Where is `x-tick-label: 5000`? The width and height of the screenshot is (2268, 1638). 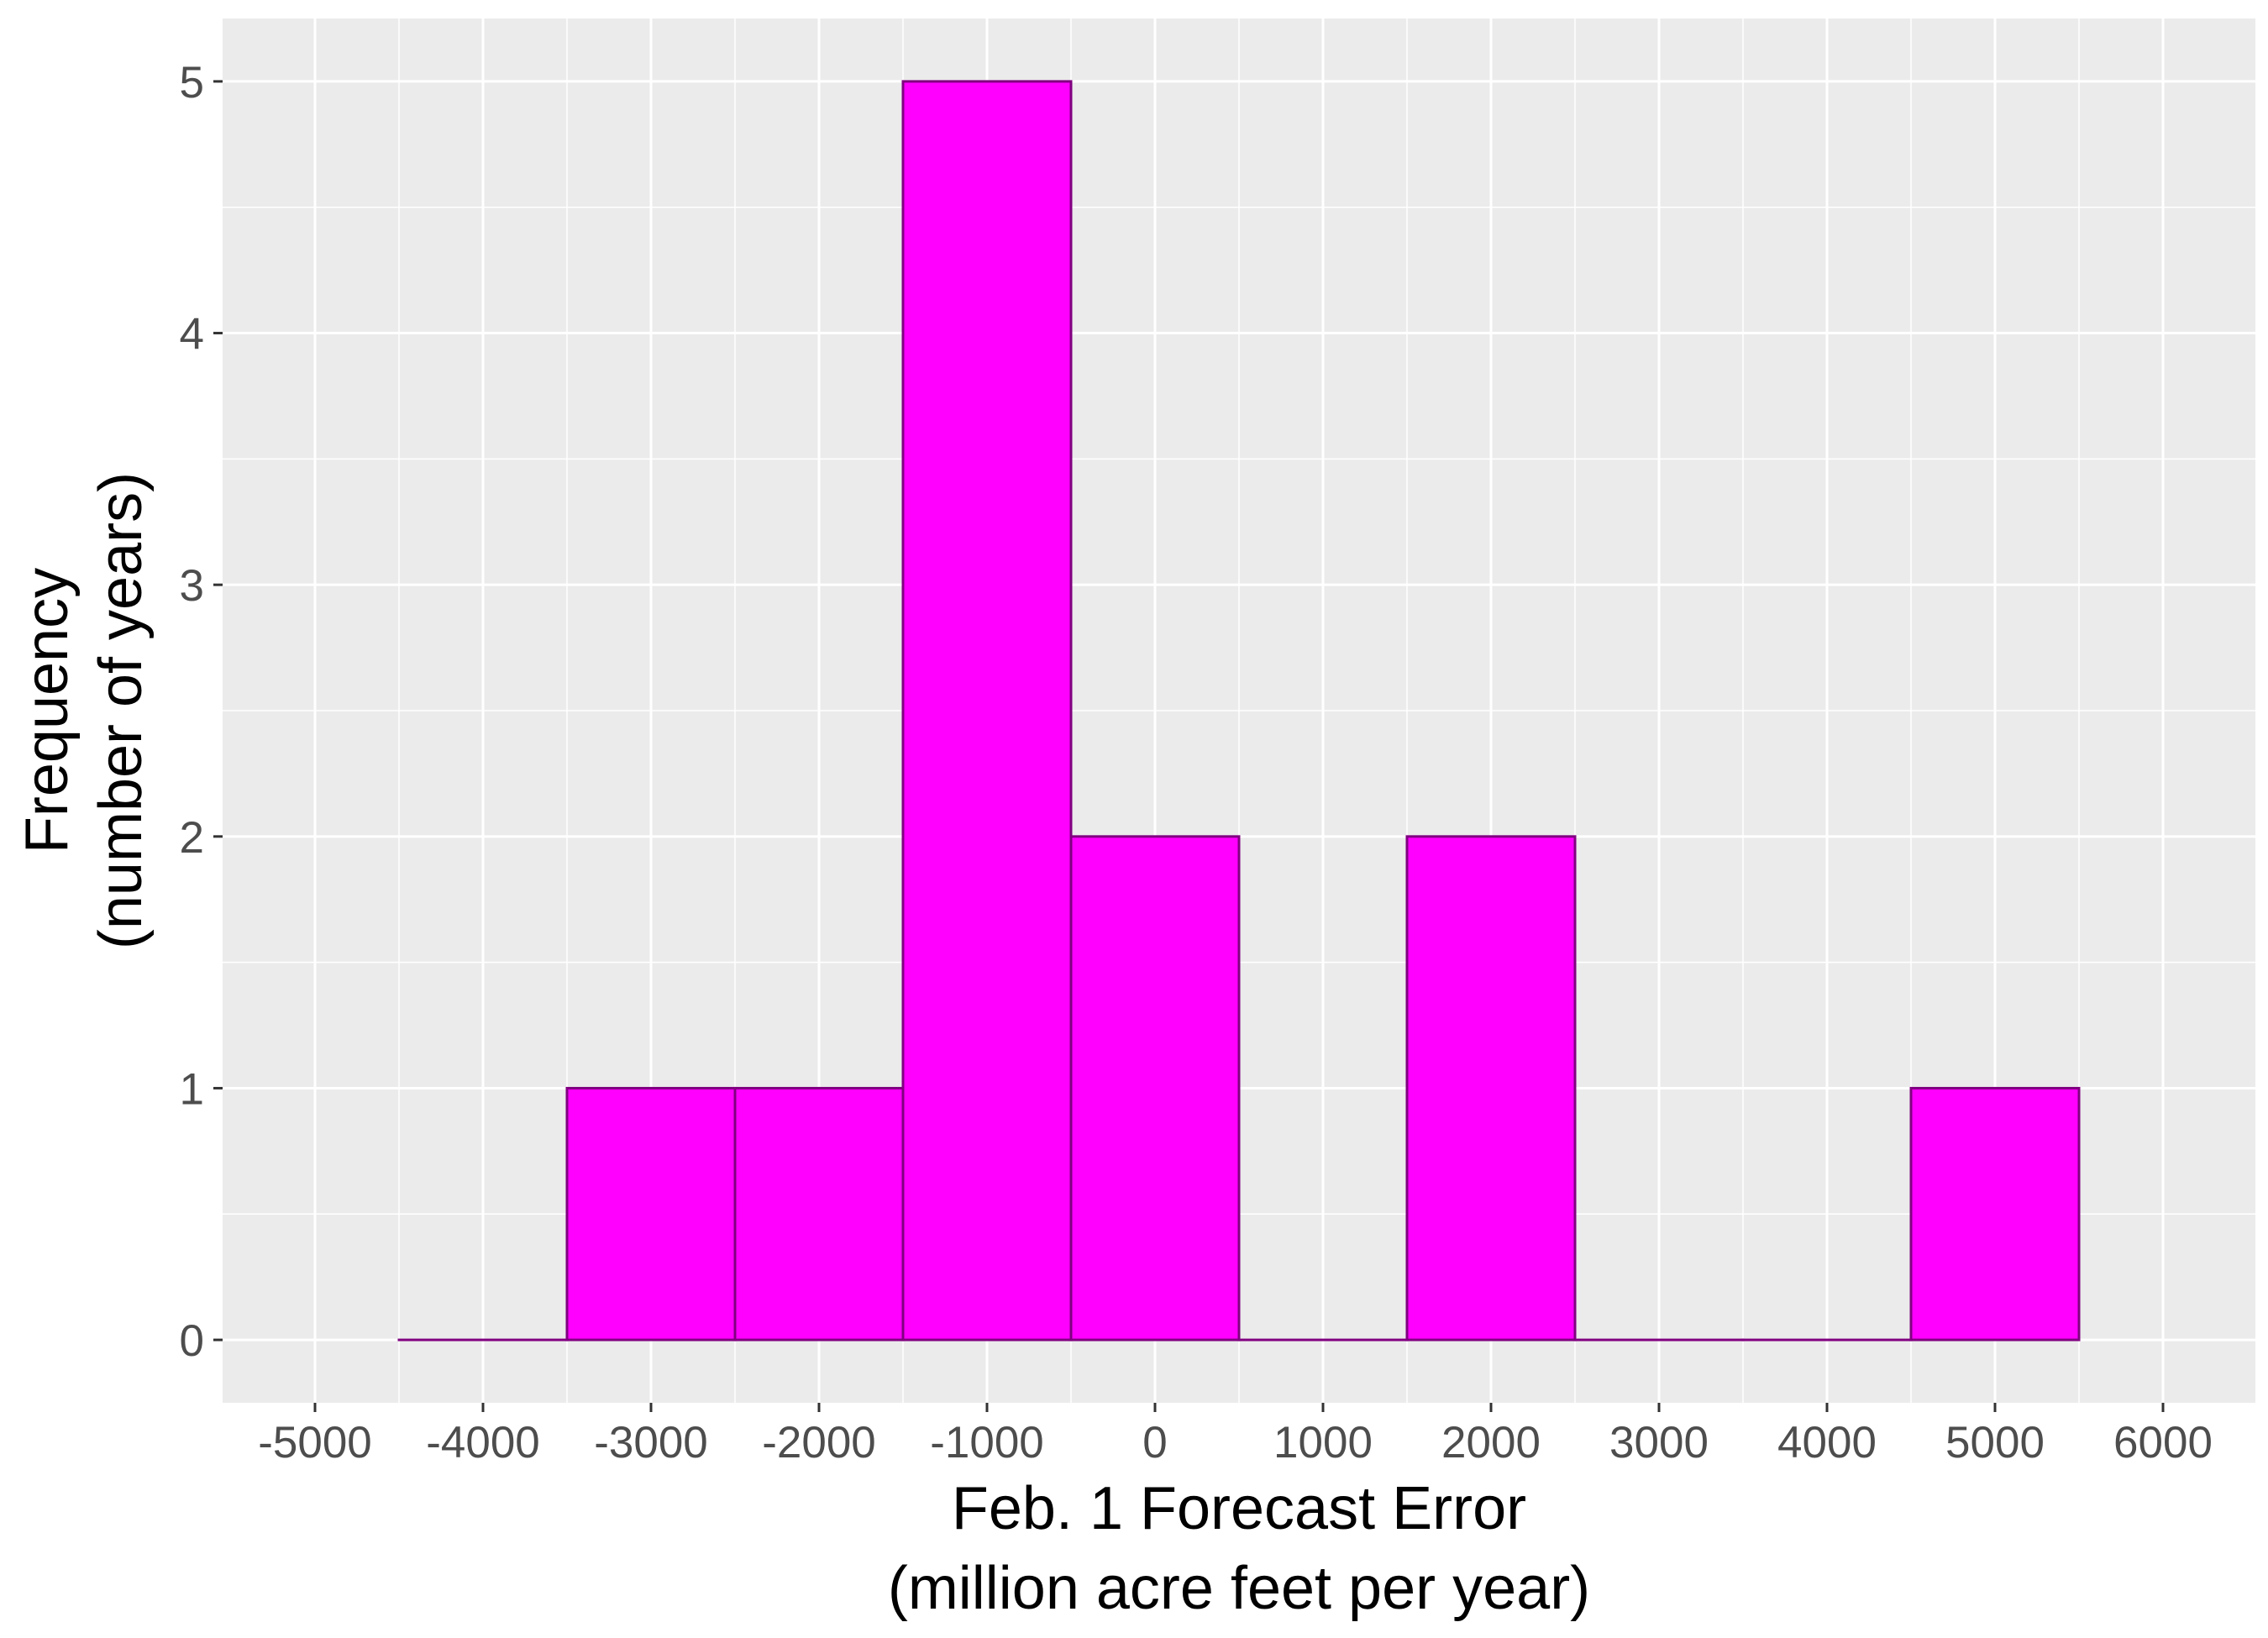
x-tick-label: 5000 is located at coordinates (1995, 1442).